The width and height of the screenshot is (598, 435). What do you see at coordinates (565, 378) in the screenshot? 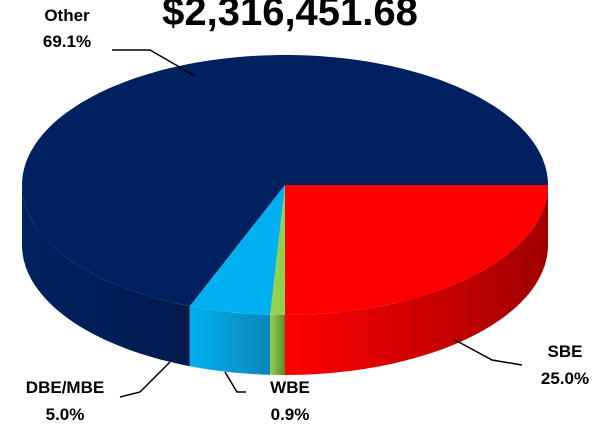
I see `slice-value: 25.0%` at bounding box center [565, 378].